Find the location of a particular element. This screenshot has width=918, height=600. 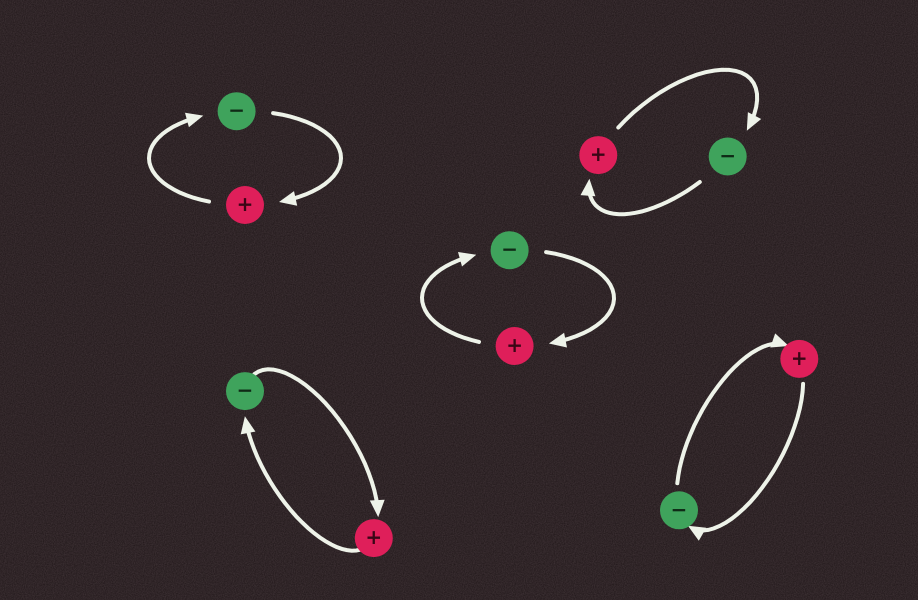

negative-charge-center: − is located at coordinates (509, 250).